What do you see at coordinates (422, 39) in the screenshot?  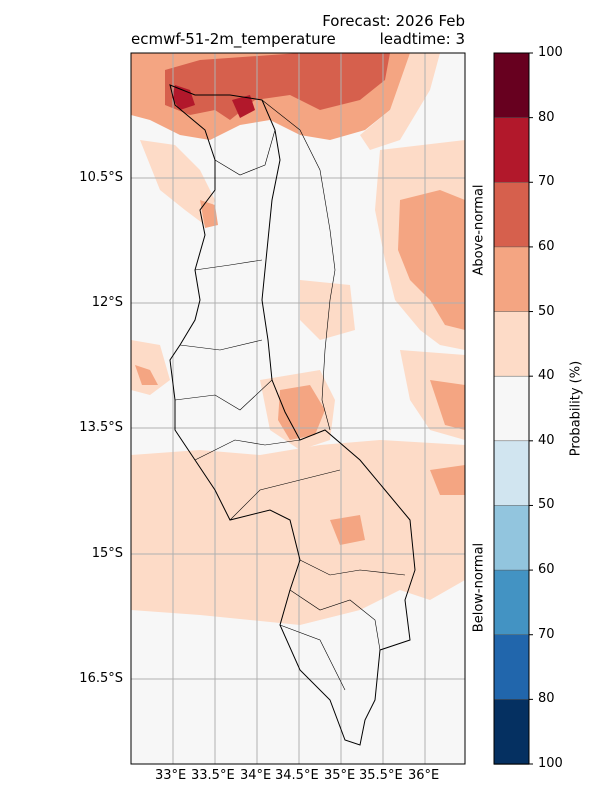 I see `leadtime: leadtime: 3` at bounding box center [422, 39].